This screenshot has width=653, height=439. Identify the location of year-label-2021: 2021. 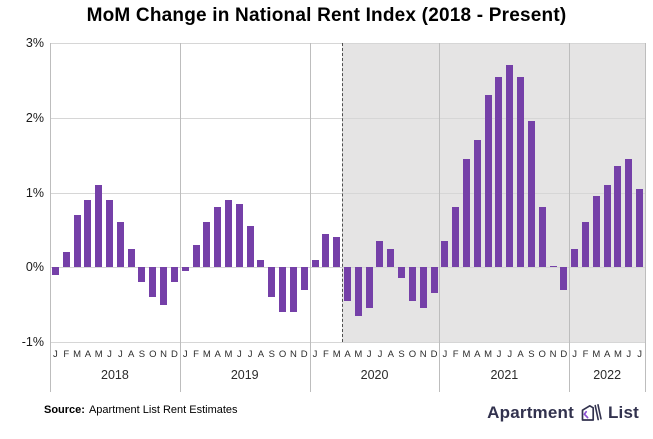
(504, 375).